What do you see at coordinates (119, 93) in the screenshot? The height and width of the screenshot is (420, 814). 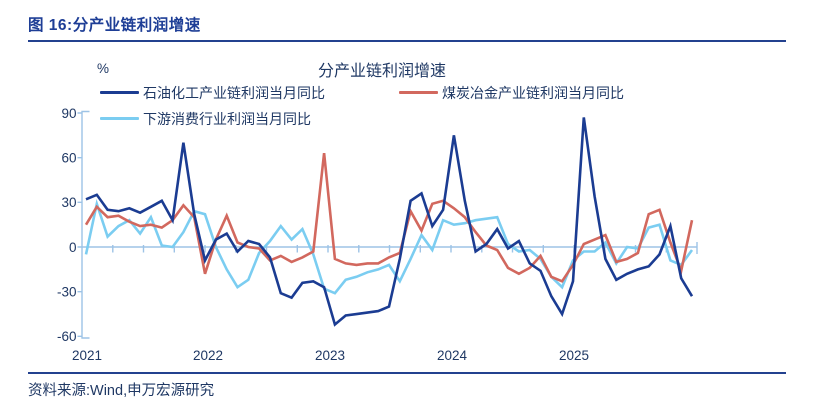 I see `legend-swatch-petrochemical` at bounding box center [119, 93].